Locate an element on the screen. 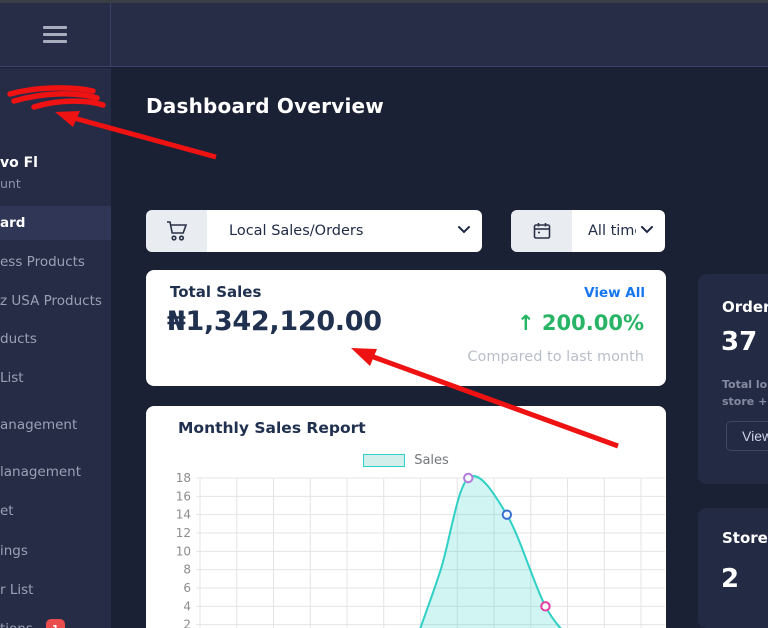  sidebar-item-label: tions is located at coordinates (16, 624).